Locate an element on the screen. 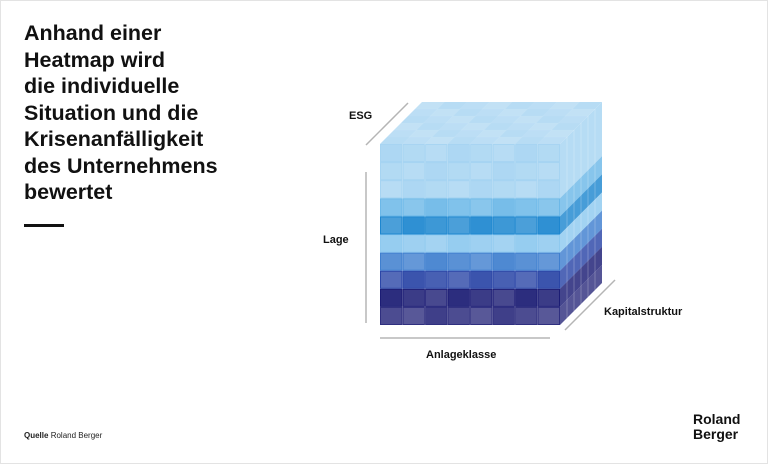 This screenshot has height=464, width=768. lage-axis-label: Lage is located at coordinates (336, 240).